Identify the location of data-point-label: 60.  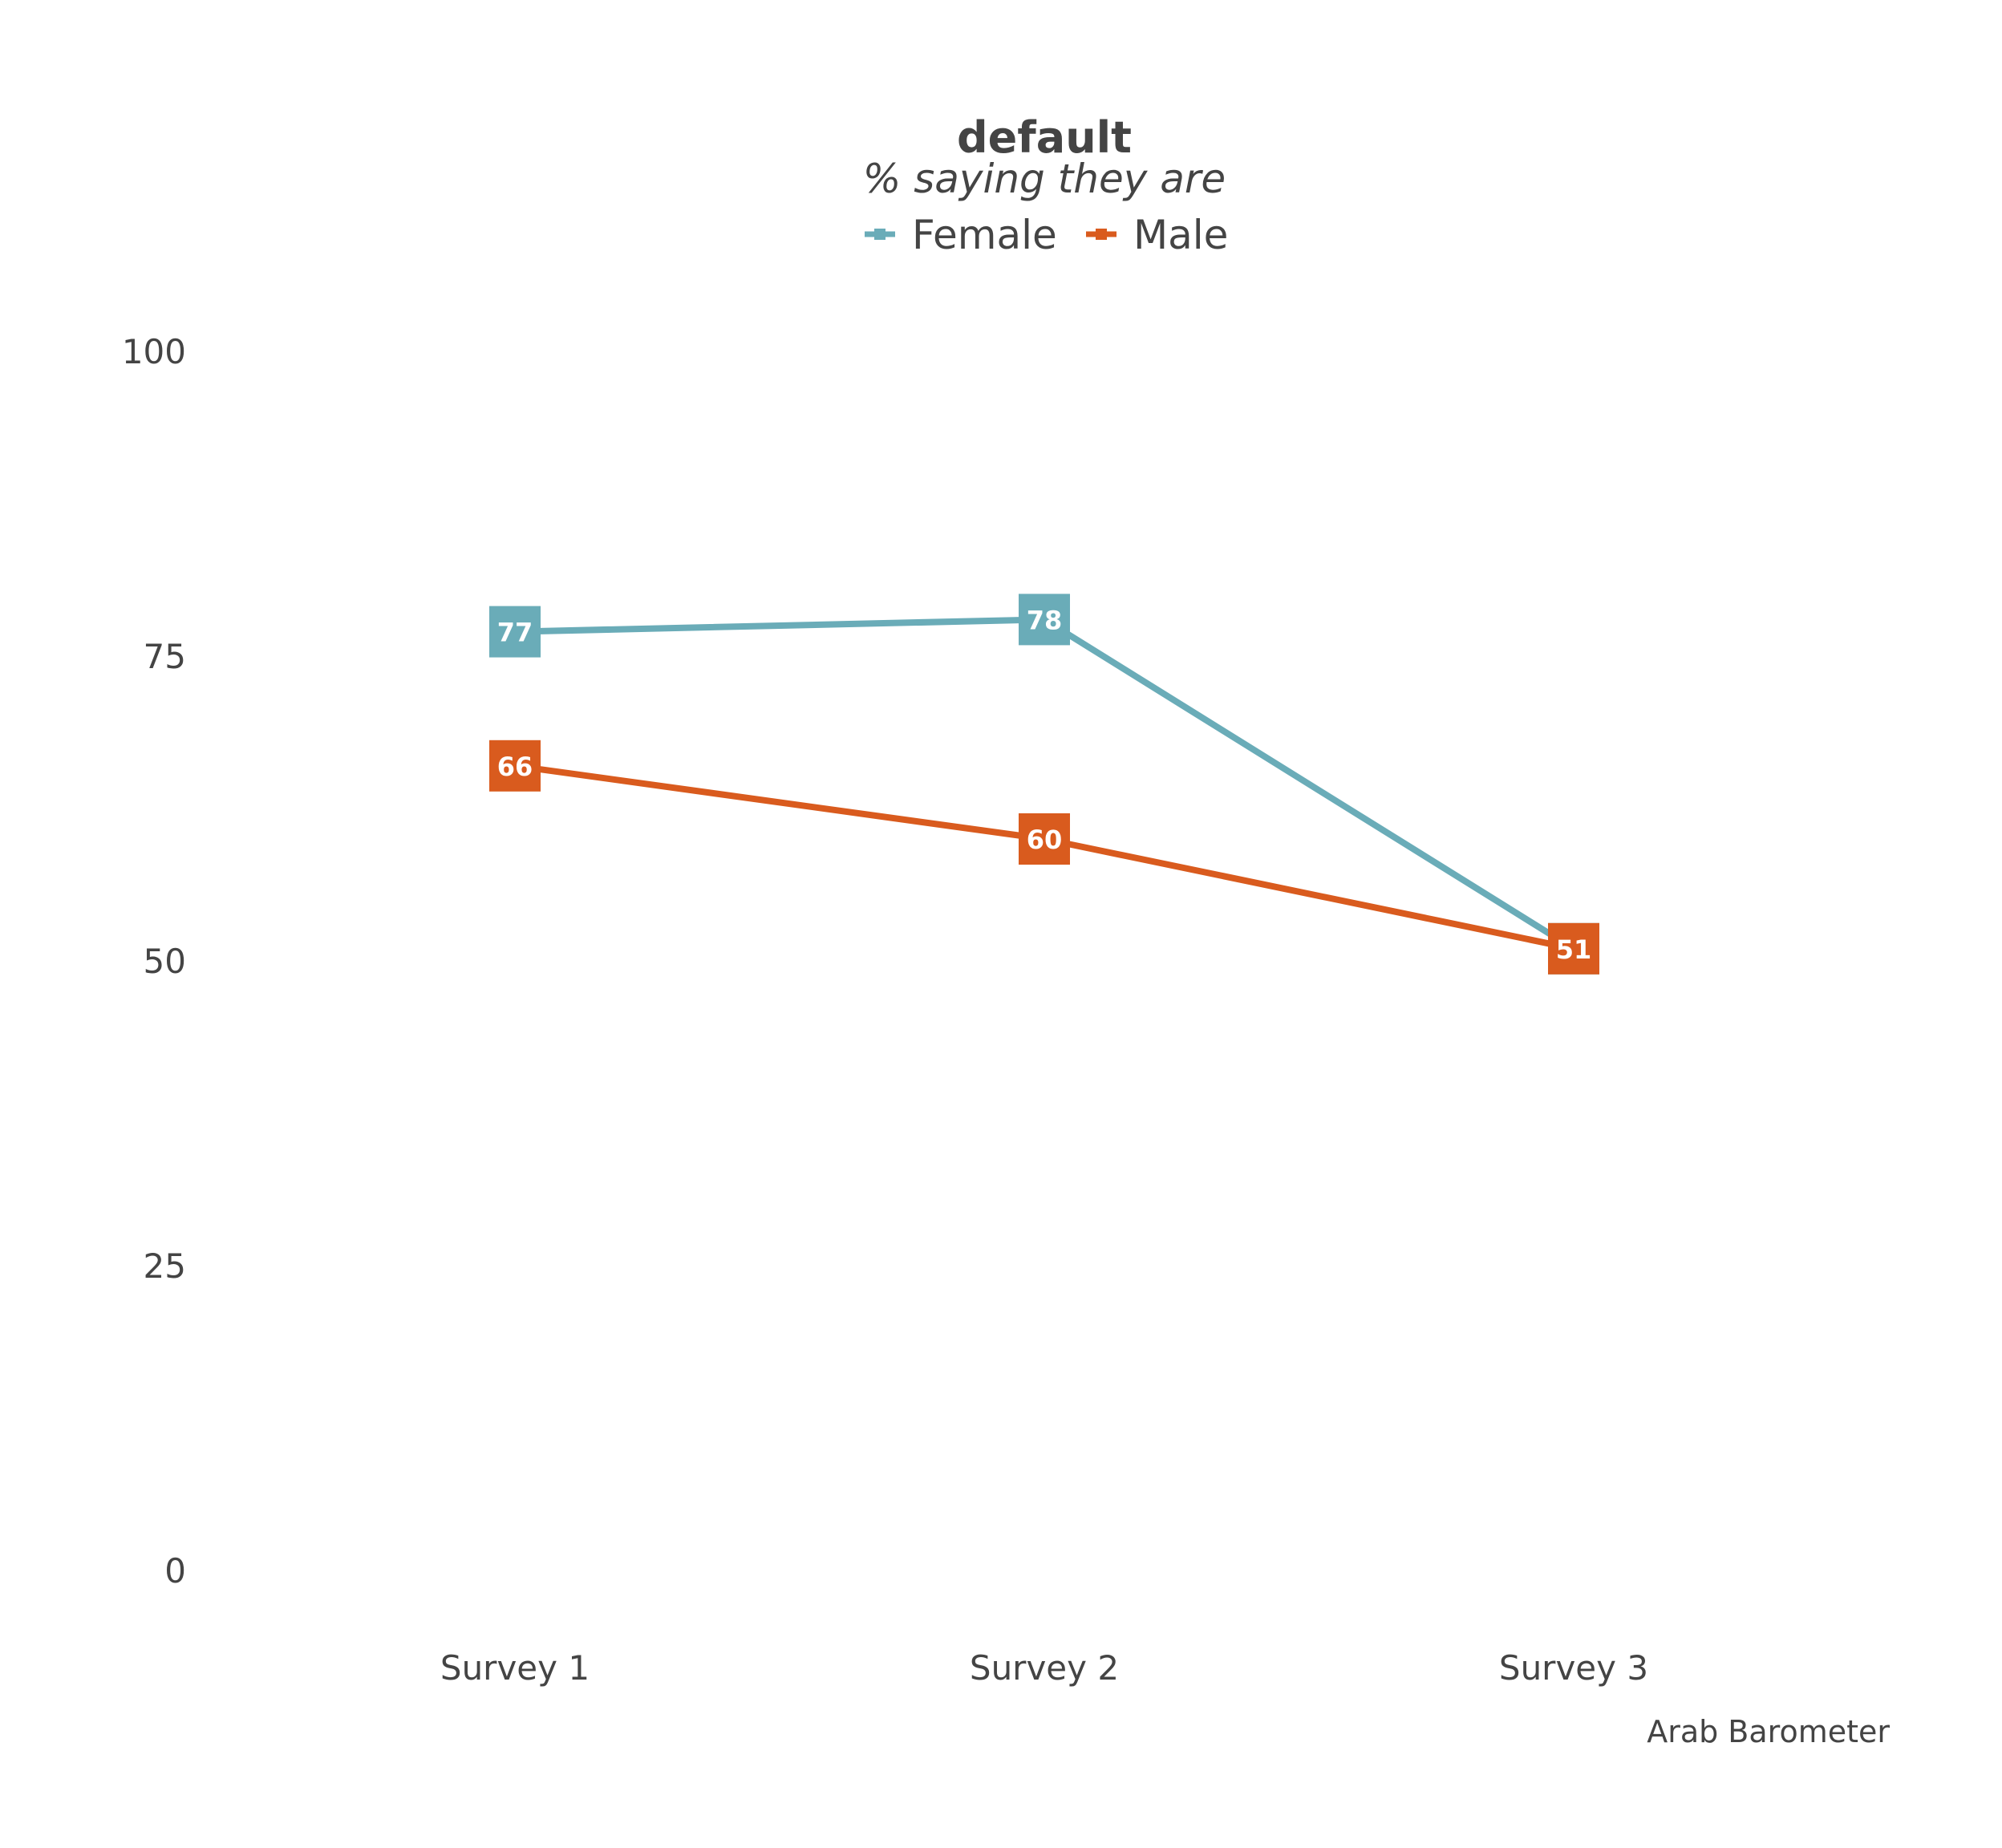
(1045, 840).